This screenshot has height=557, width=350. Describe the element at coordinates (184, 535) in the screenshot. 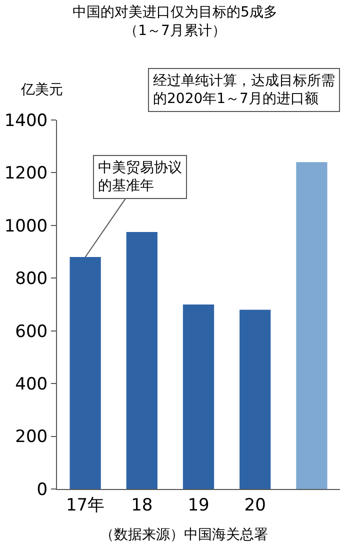

I see `text: （数据来源）中国海关总署` at that location.